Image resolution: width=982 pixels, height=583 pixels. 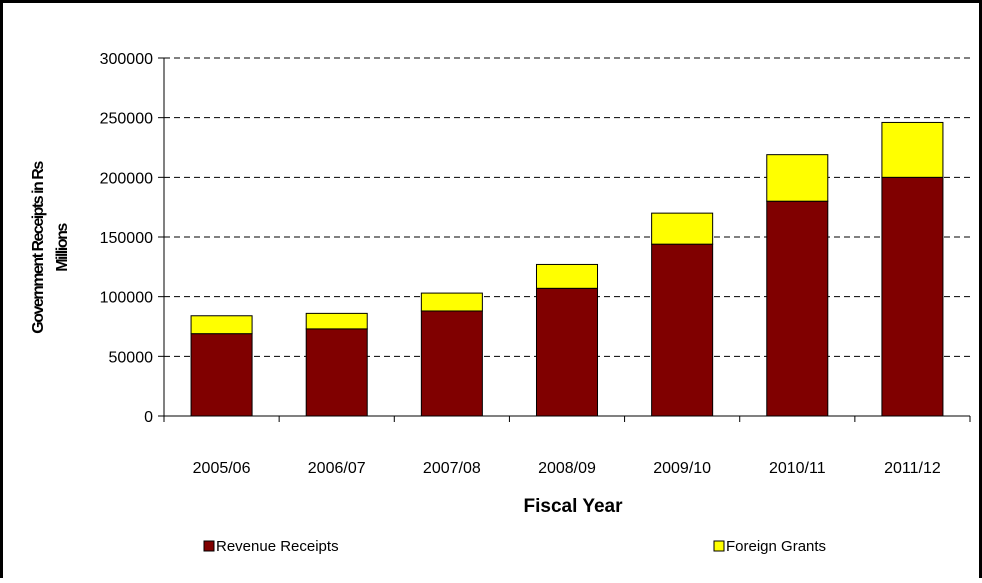 I want to click on y-axis-title-line-2: Millions, so click(x=62, y=247).